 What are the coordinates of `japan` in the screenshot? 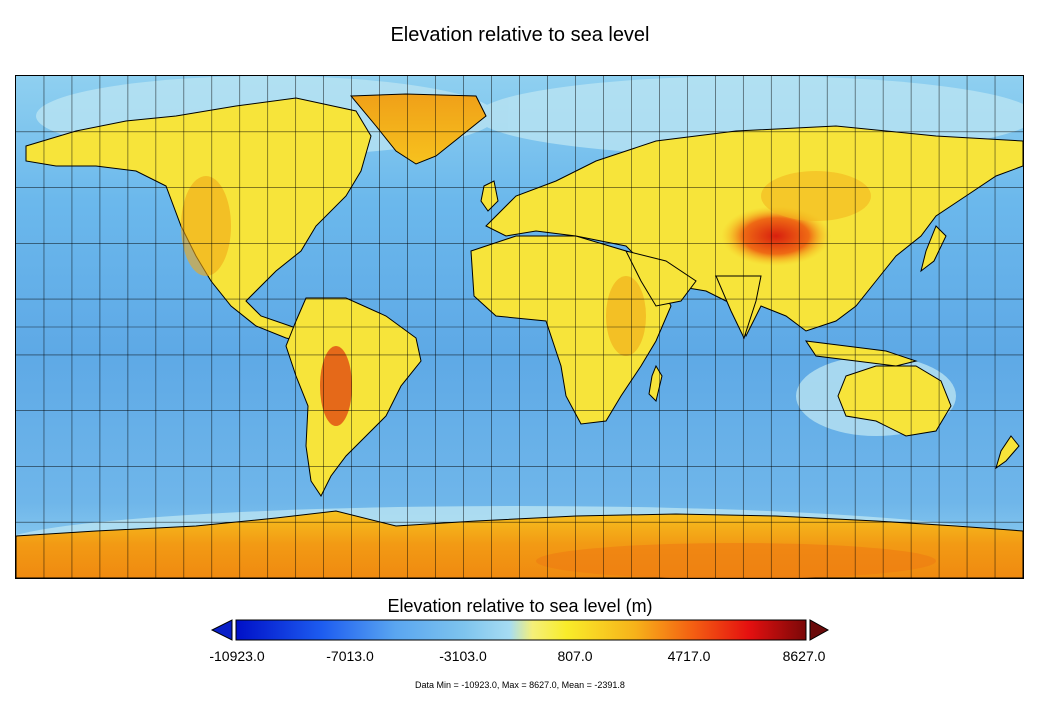 It's located at (933, 249).